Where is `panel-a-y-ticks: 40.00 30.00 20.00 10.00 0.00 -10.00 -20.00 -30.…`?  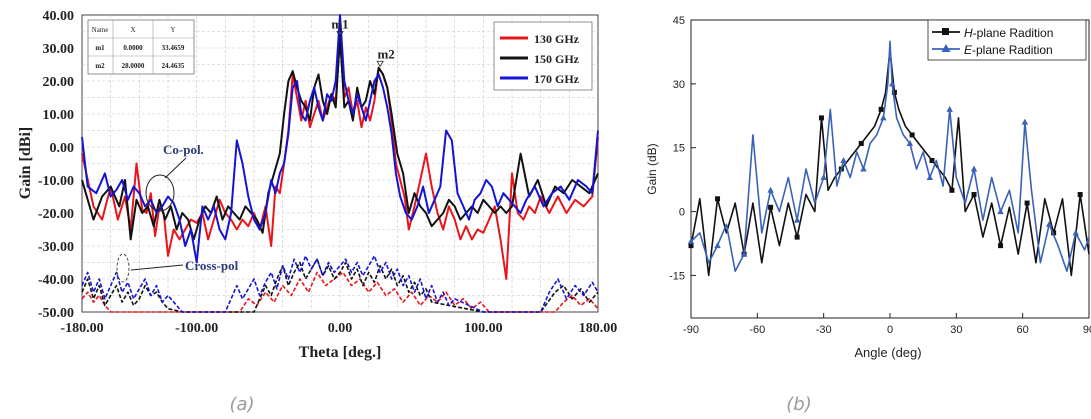 panel-a-y-ticks: 40.00 30.00 20.00 10.00 0.00 -10.00 -20.00 -30.… is located at coordinates (56, 165).